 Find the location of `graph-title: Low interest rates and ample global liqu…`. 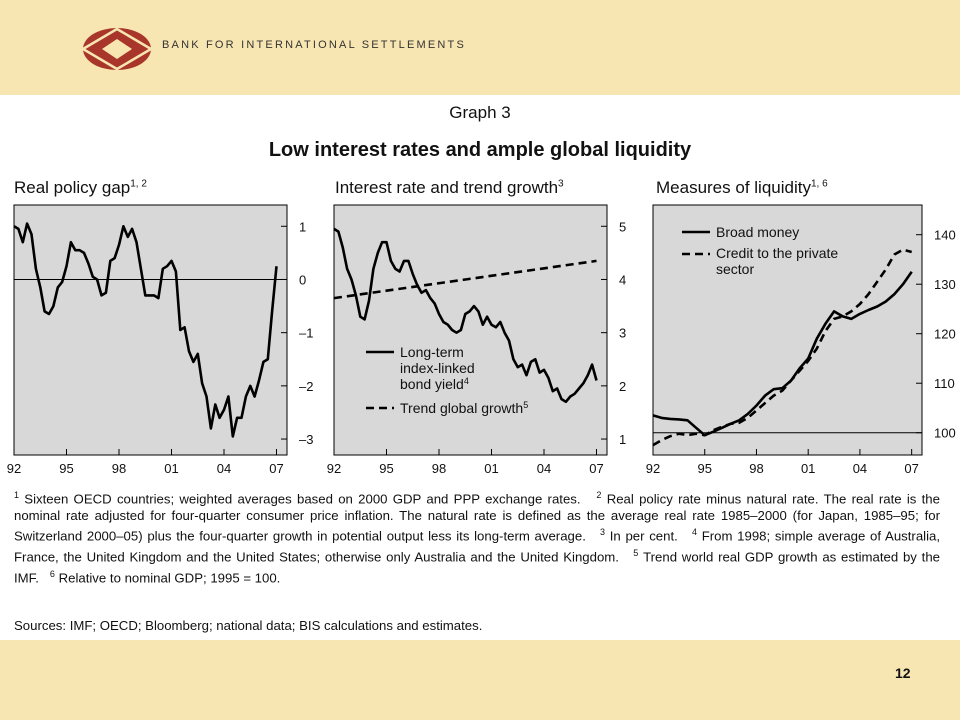

graph-title: Low interest rates and ample global liqu… is located at coordinates (480, 150).